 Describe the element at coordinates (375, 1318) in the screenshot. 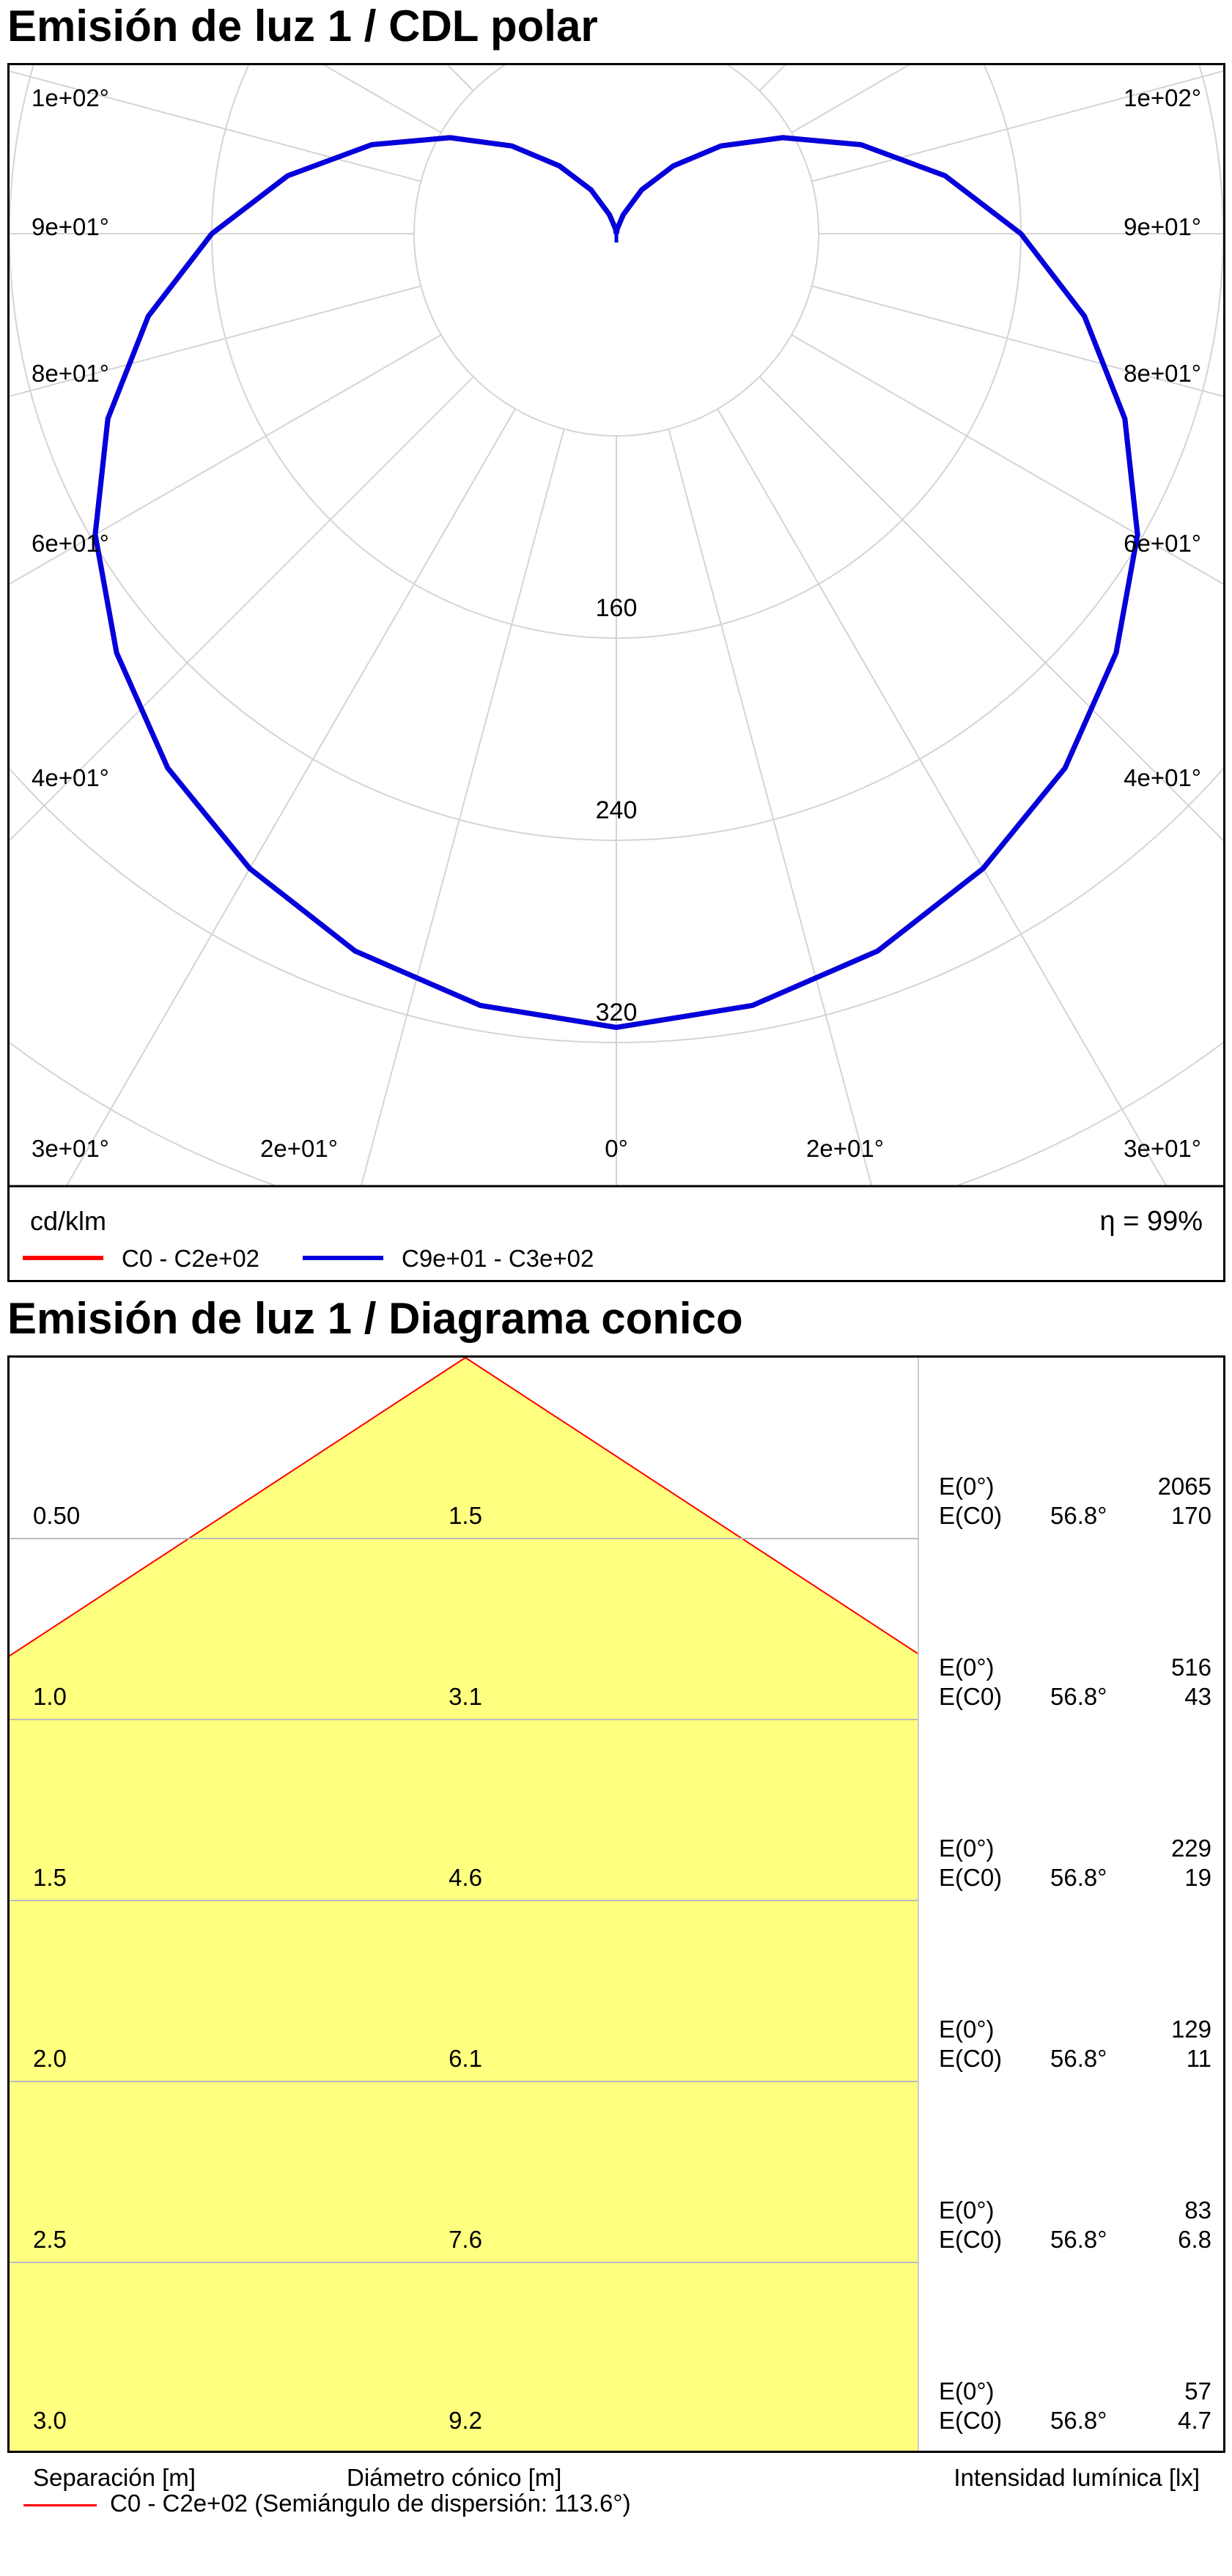

I see `cone-chart-title: Emisión de luz 1 / Diagrama conico` at that location.